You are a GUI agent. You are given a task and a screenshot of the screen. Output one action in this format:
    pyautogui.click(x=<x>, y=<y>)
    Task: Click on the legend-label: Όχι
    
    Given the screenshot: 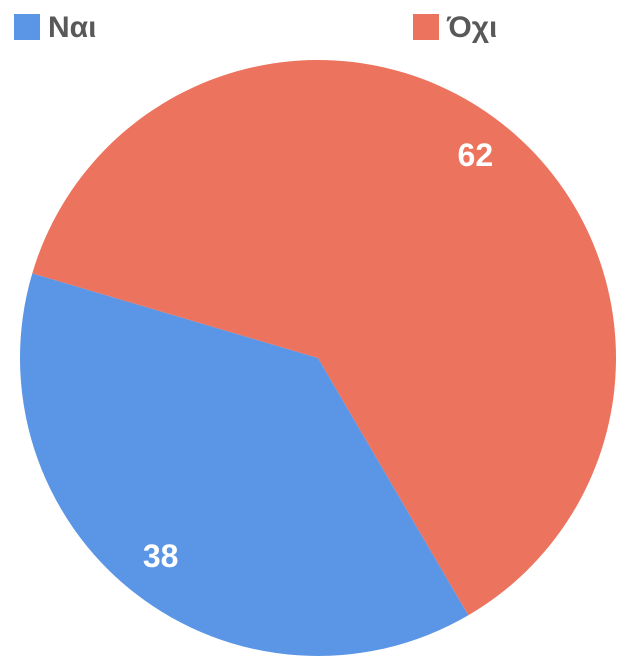 What is the action you would take?
    pyautogui.click(x=471, y=27)
    